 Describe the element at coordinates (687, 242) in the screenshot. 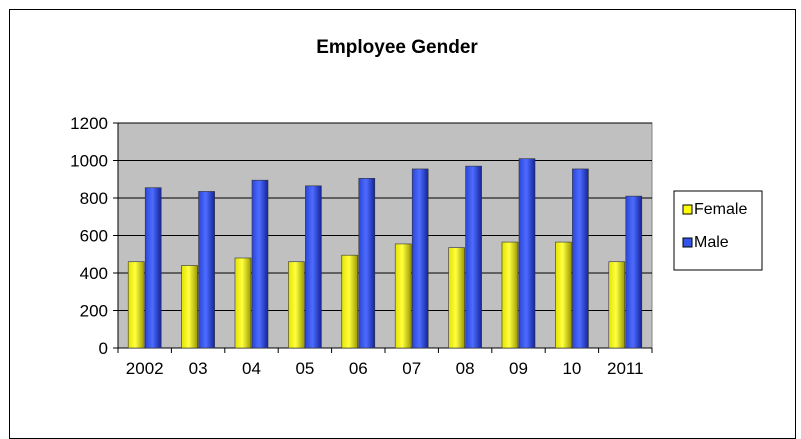

I see `legend-swatch-male` at that location.